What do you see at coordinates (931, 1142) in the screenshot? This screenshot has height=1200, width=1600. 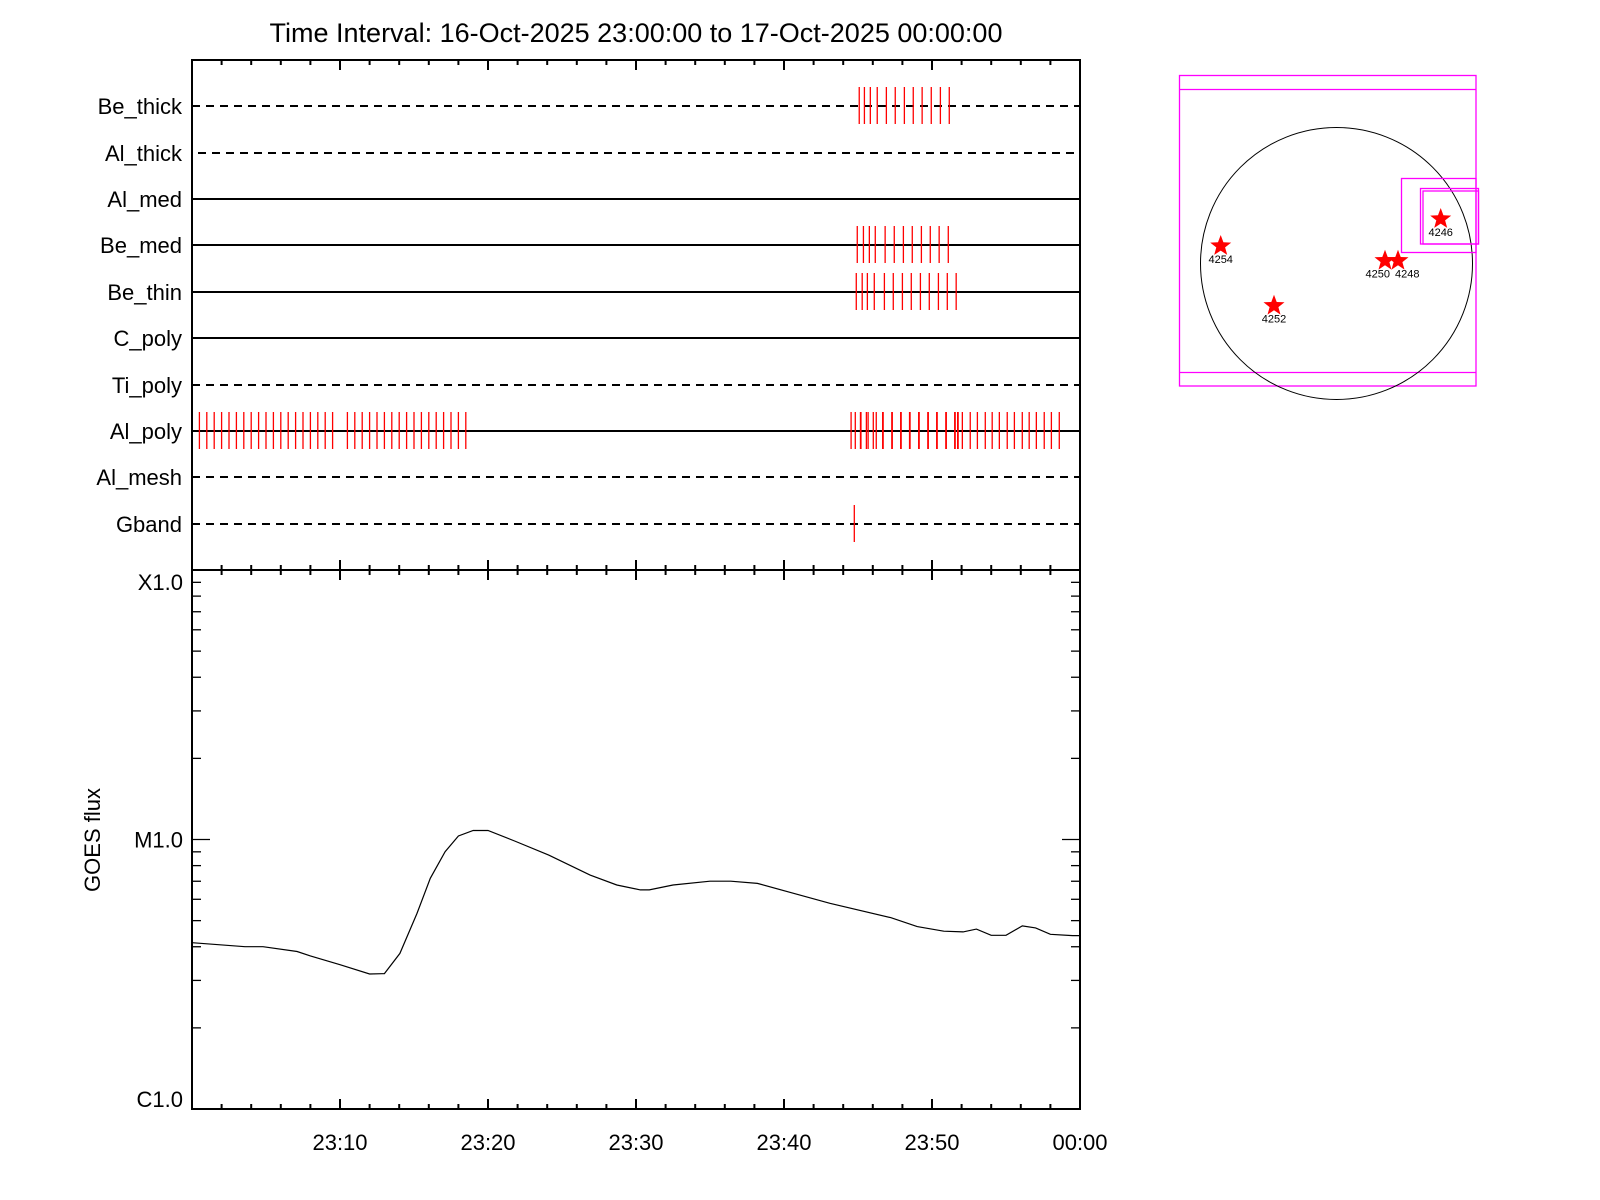 I see `x-tick-label: 23:50` at bounding box center [931, 1142].